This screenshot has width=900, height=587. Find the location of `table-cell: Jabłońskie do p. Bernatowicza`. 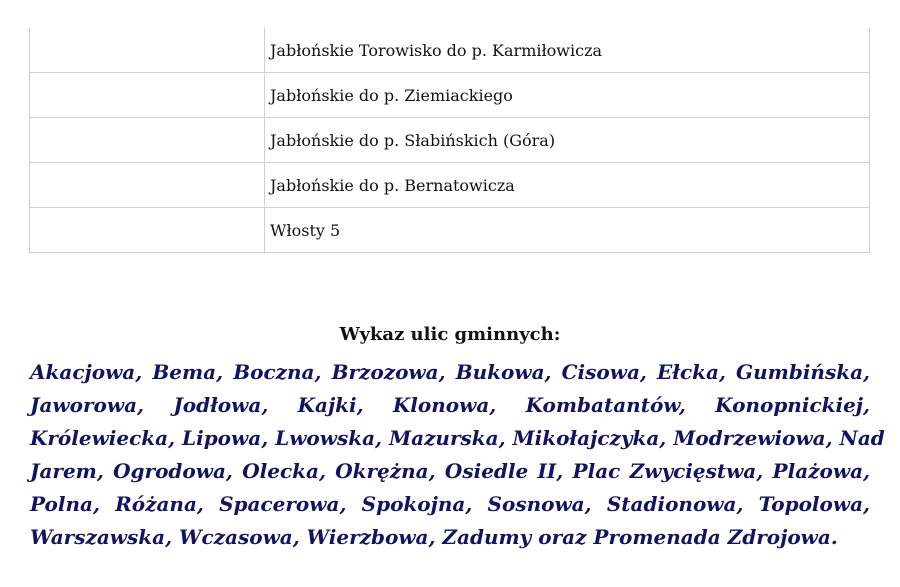

table-cell: Jabłońskie do p. Bernatowicza is located at coordinates (567, 185).